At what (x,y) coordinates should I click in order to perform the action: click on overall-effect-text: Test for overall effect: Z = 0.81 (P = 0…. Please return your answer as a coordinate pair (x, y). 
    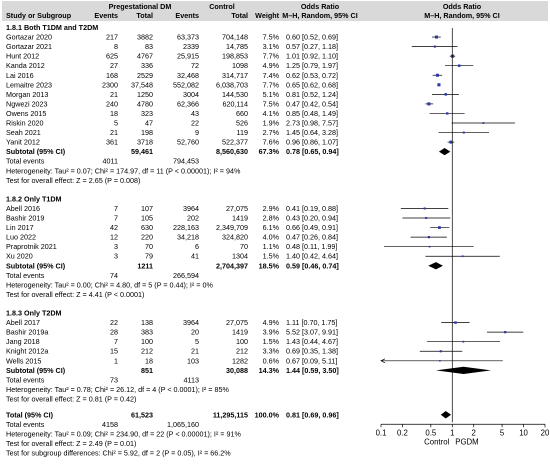
    Looking at the image, I should click on (71, 398).